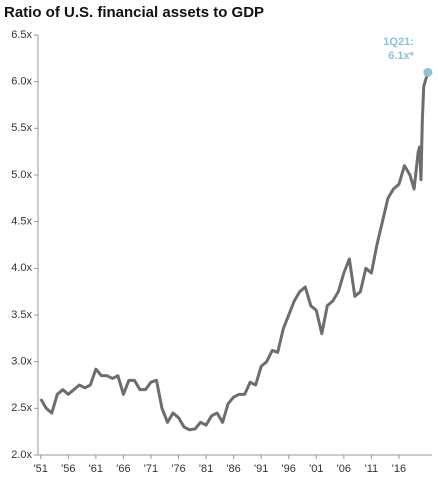 This screenshot has width=438, height=492. Describe the element at coordinates (21, 268) in the screenshot. I see `y-tick-label: 4.0x` at that location.